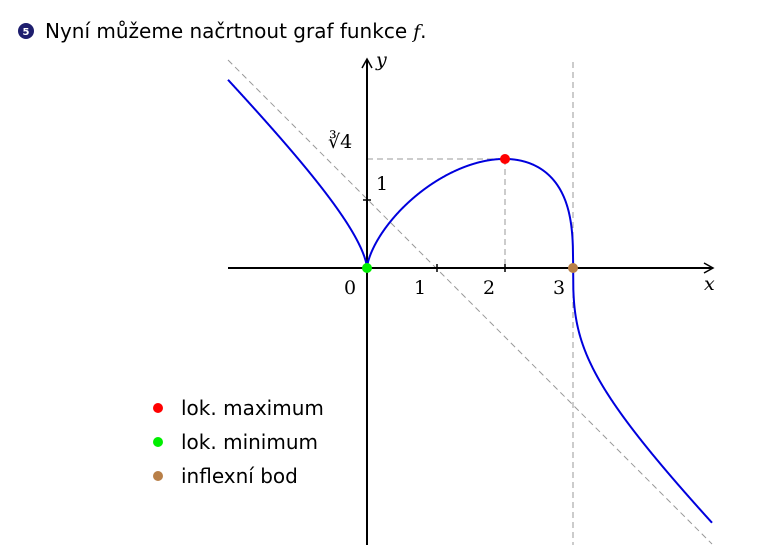  What do you see at coordinates (709, 268) in the screenshot?
I see `x-arrow` at bounding box center [709, 268].